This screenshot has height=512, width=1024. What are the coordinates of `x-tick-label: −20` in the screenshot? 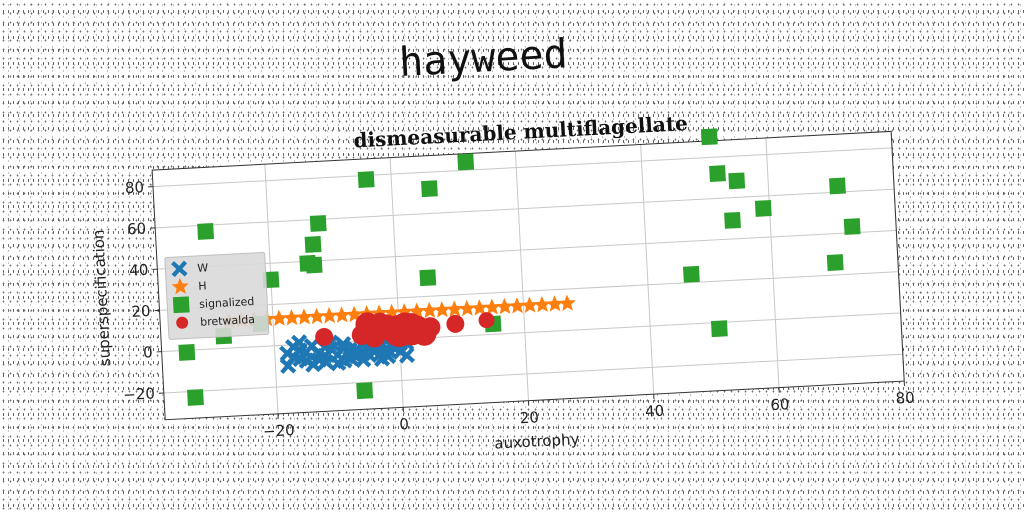 It's located at (279, 431).